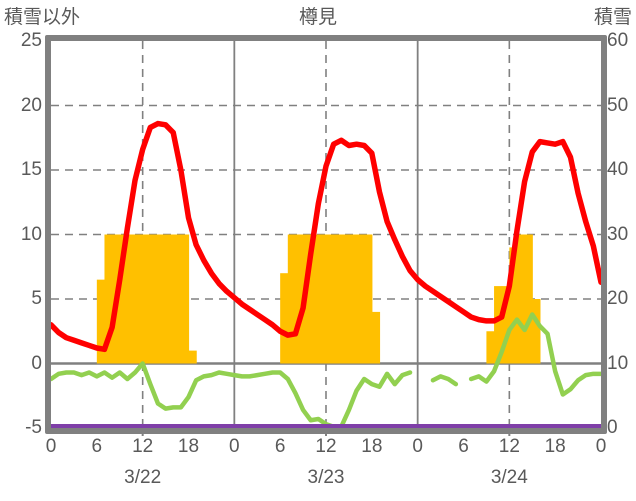  Describe the element at coordinates (618, 363) in the screenshot. I see `y-tick-label-right: 10` at that location.